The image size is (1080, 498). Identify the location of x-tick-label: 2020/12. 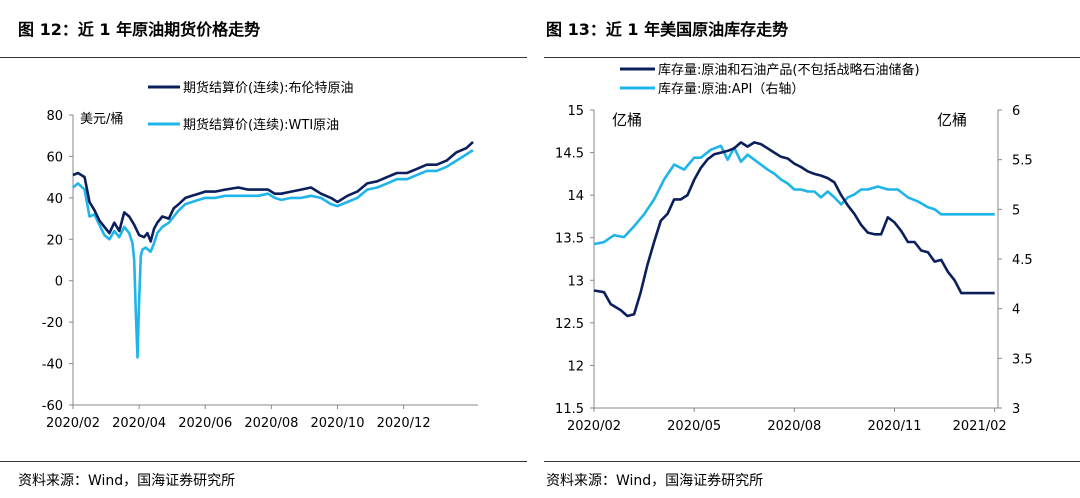
(404, 423).